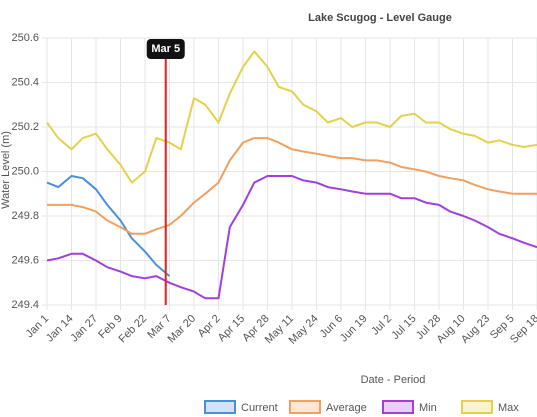 The width and height of the screenshot is (537, 417). I want to click on chart-title: Lake Scugog - Level Gauge, so click(380, 18).